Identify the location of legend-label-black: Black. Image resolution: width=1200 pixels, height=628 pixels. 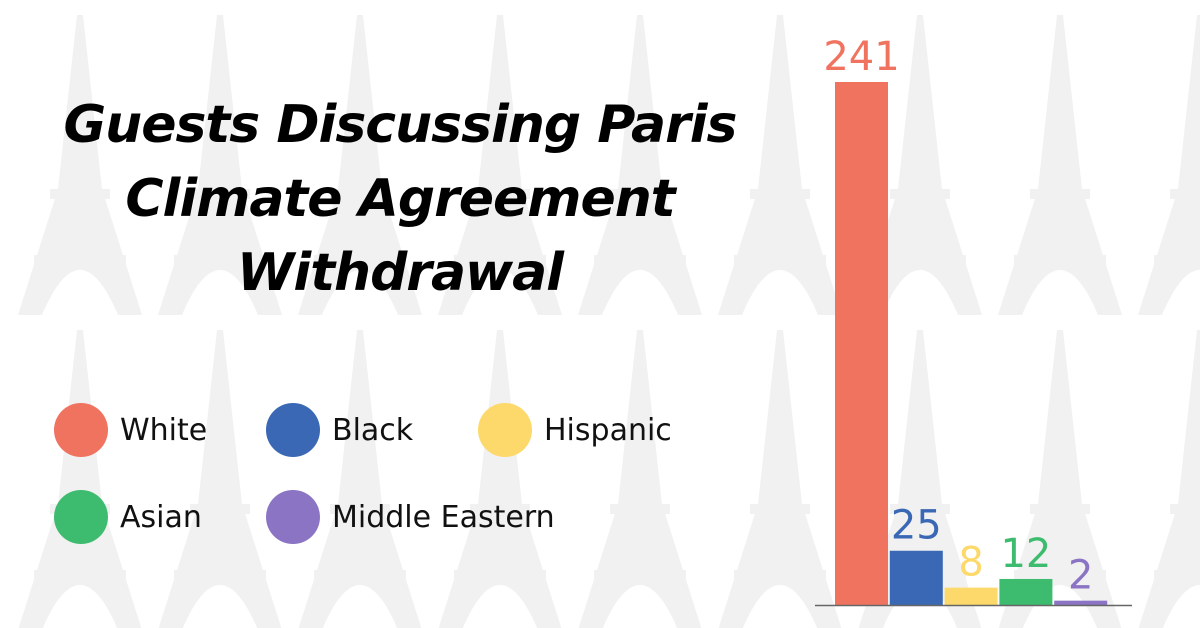
(373, 430).